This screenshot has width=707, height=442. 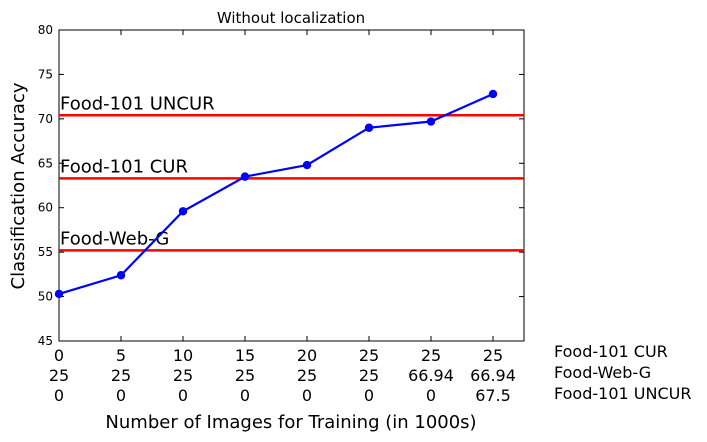 What do you see at coordinates (45, 297) in the screenshot?
I see `y-tick-label: 50` at bounding box center [45, 297].